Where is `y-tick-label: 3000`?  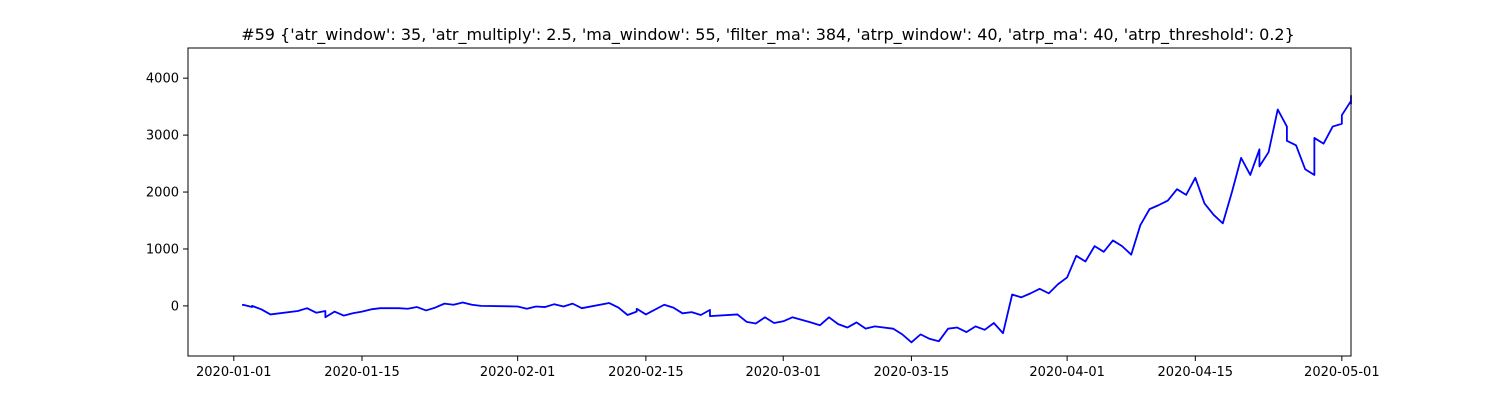
y-tick-label: 3000 is located at coordinates (162, 136).